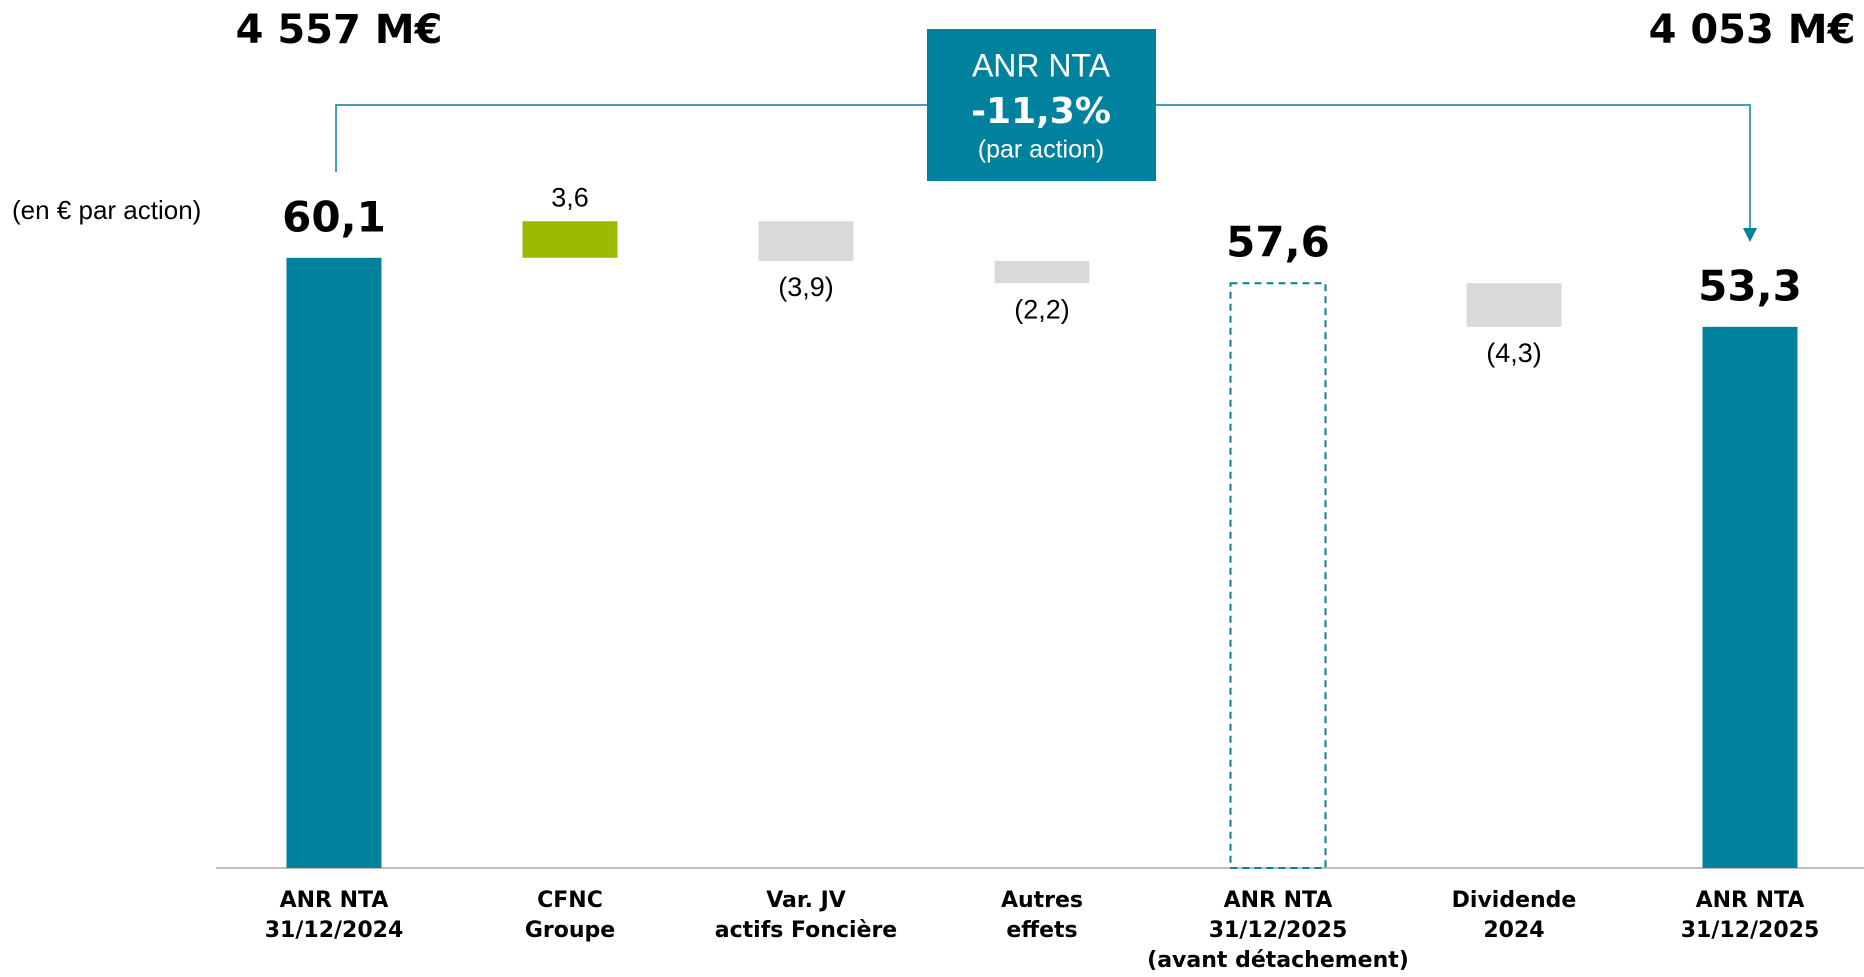  What do you see at coordinates (570, 197) in the screenshot?
I see `value-label: 3,6` at bounding box center [570, 197].